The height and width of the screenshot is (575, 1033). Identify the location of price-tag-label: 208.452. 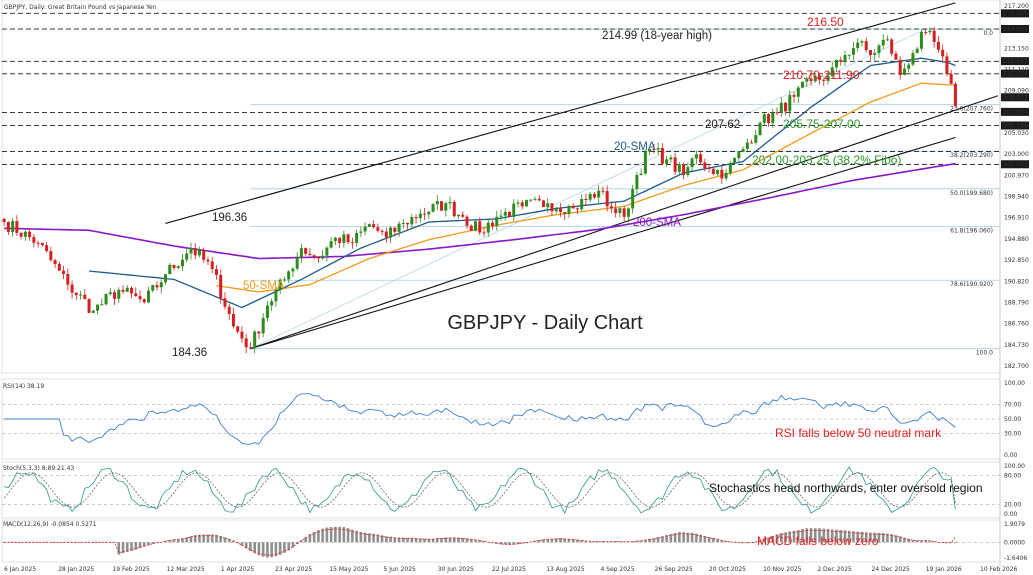
(1015, 97).